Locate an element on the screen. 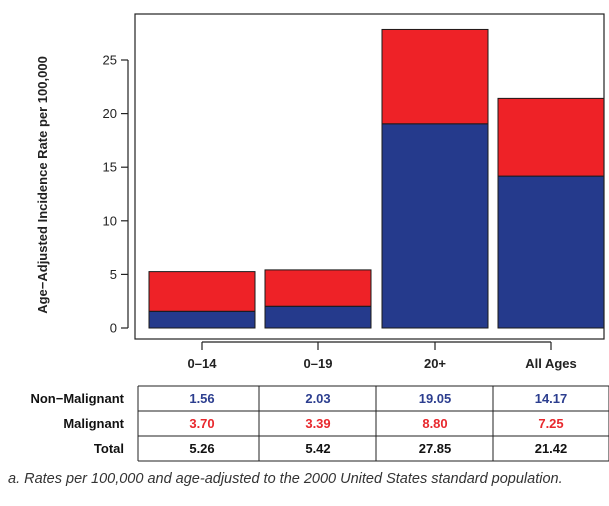  table-cell: 2.03 is located at coordinates (317, 398).